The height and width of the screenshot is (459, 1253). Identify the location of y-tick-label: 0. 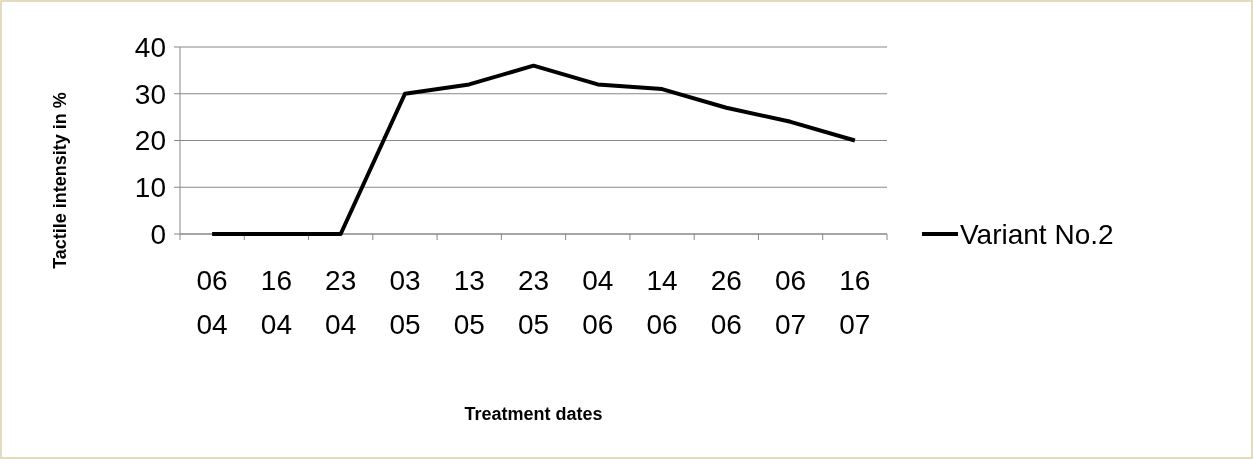
(158, 234).